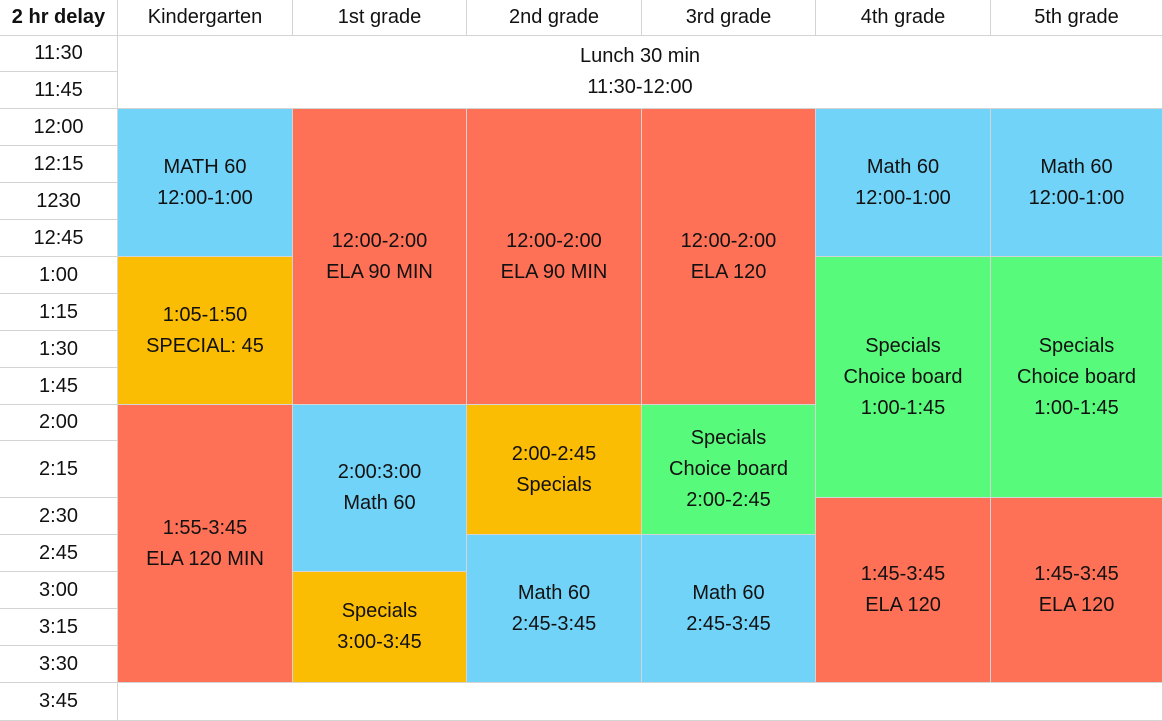 The width and height of the screenshot is (1163, 721). What do you see at coordinates (58, 663) in the screenshot?
I see `time-label: 3:30` at bounding box center [58, 663].